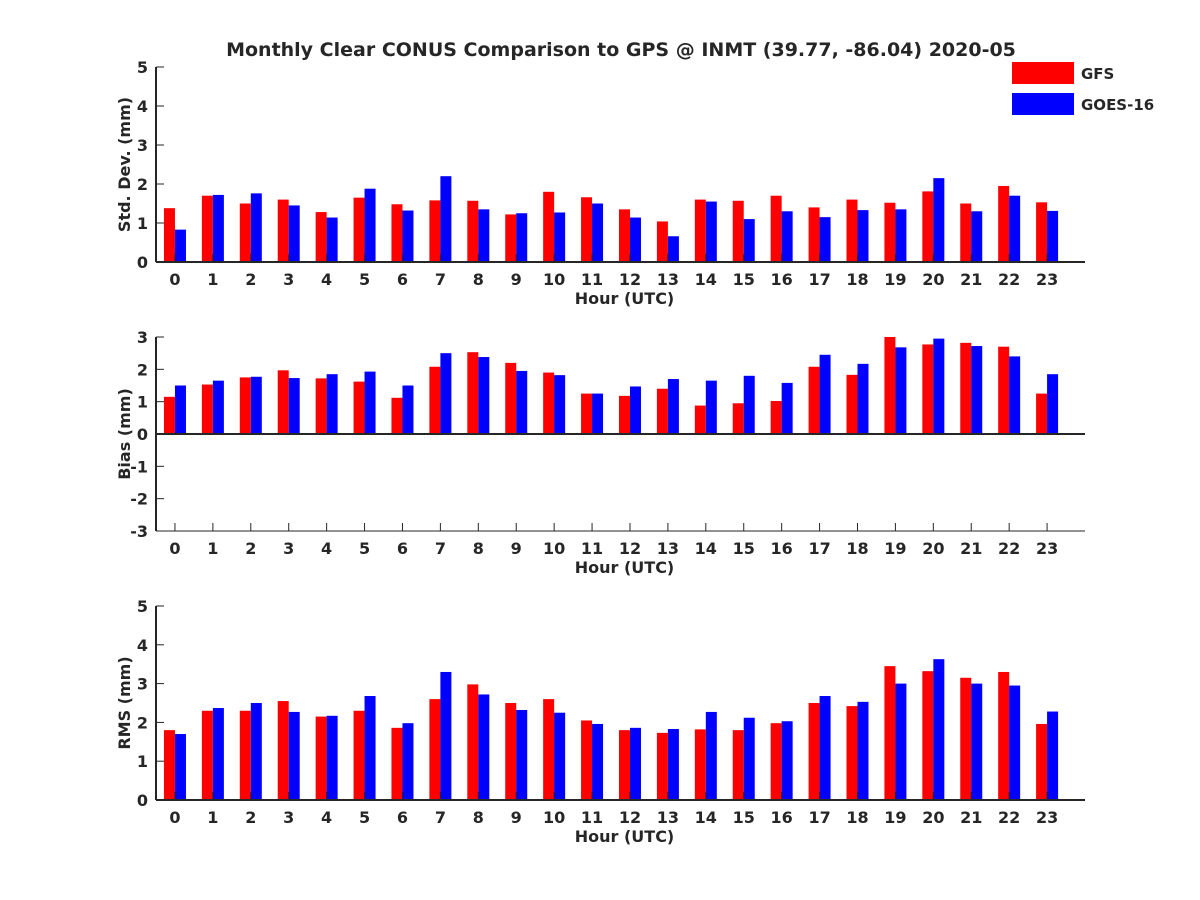 The height and width of the screenshot is (900, 1200). I want to click on x-tick-label: 7, so click(440, 279).